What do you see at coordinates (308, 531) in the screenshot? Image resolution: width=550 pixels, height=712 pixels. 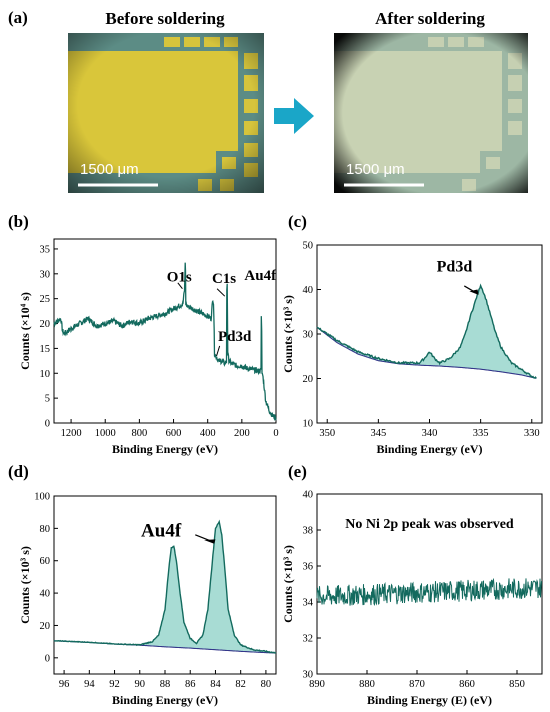 I see `ni2p-y-tick-label: 38` at bounding box center [308, 531].